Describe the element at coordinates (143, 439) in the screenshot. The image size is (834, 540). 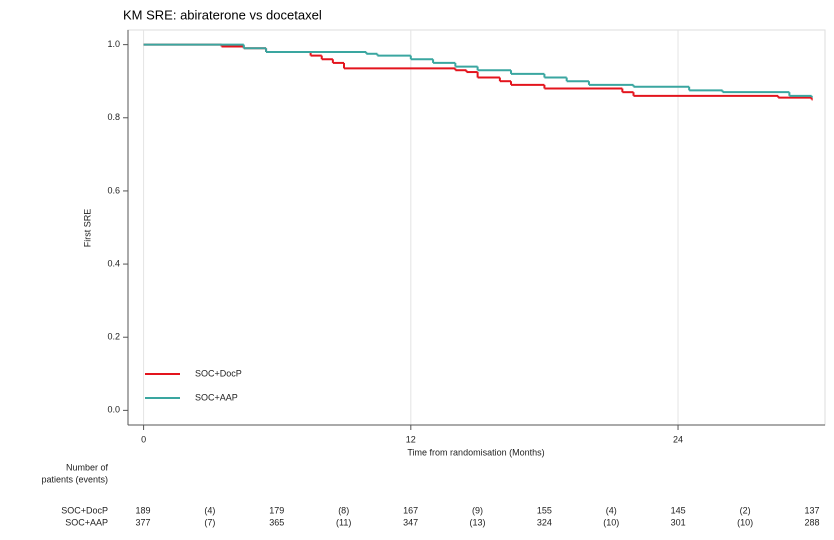
I see `x-tick-label: 0` at that location.